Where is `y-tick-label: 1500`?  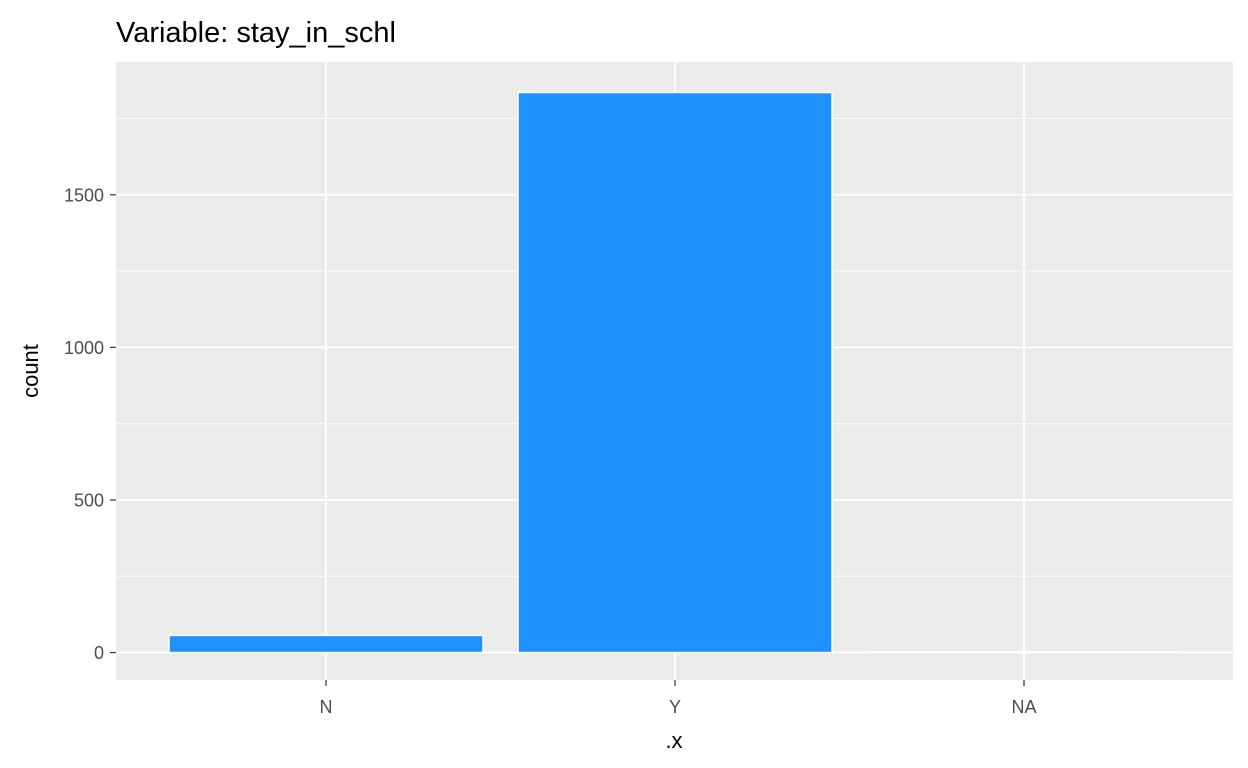 y-tick-label: 1500 is located at coordinates (84, 195).